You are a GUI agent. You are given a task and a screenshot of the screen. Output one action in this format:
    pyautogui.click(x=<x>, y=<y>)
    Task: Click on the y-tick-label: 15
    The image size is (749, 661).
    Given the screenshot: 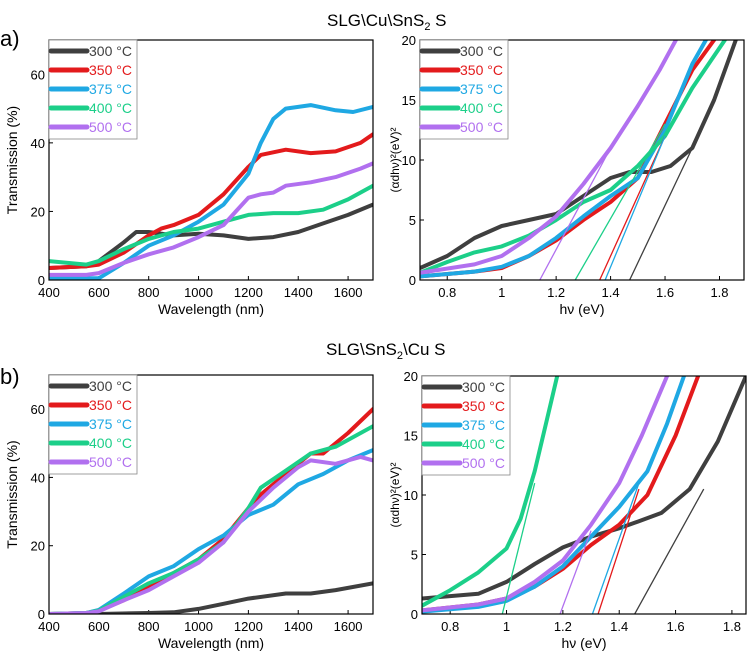 What is the action you would take?
    pyautogui.click(x=411, y=436)
    